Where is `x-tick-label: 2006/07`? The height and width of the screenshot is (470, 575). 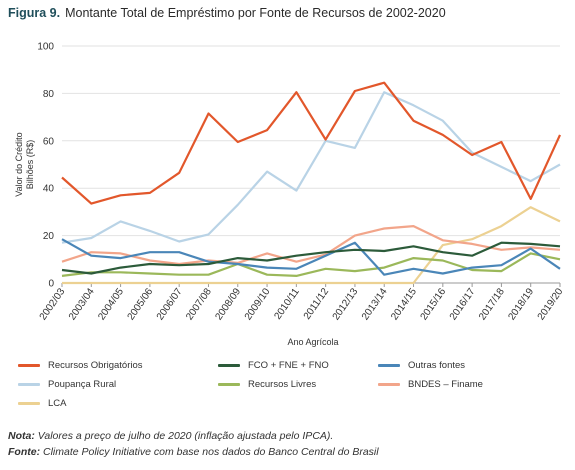
x-tick-label: 2006/07 is located at coordinates (170, 304).